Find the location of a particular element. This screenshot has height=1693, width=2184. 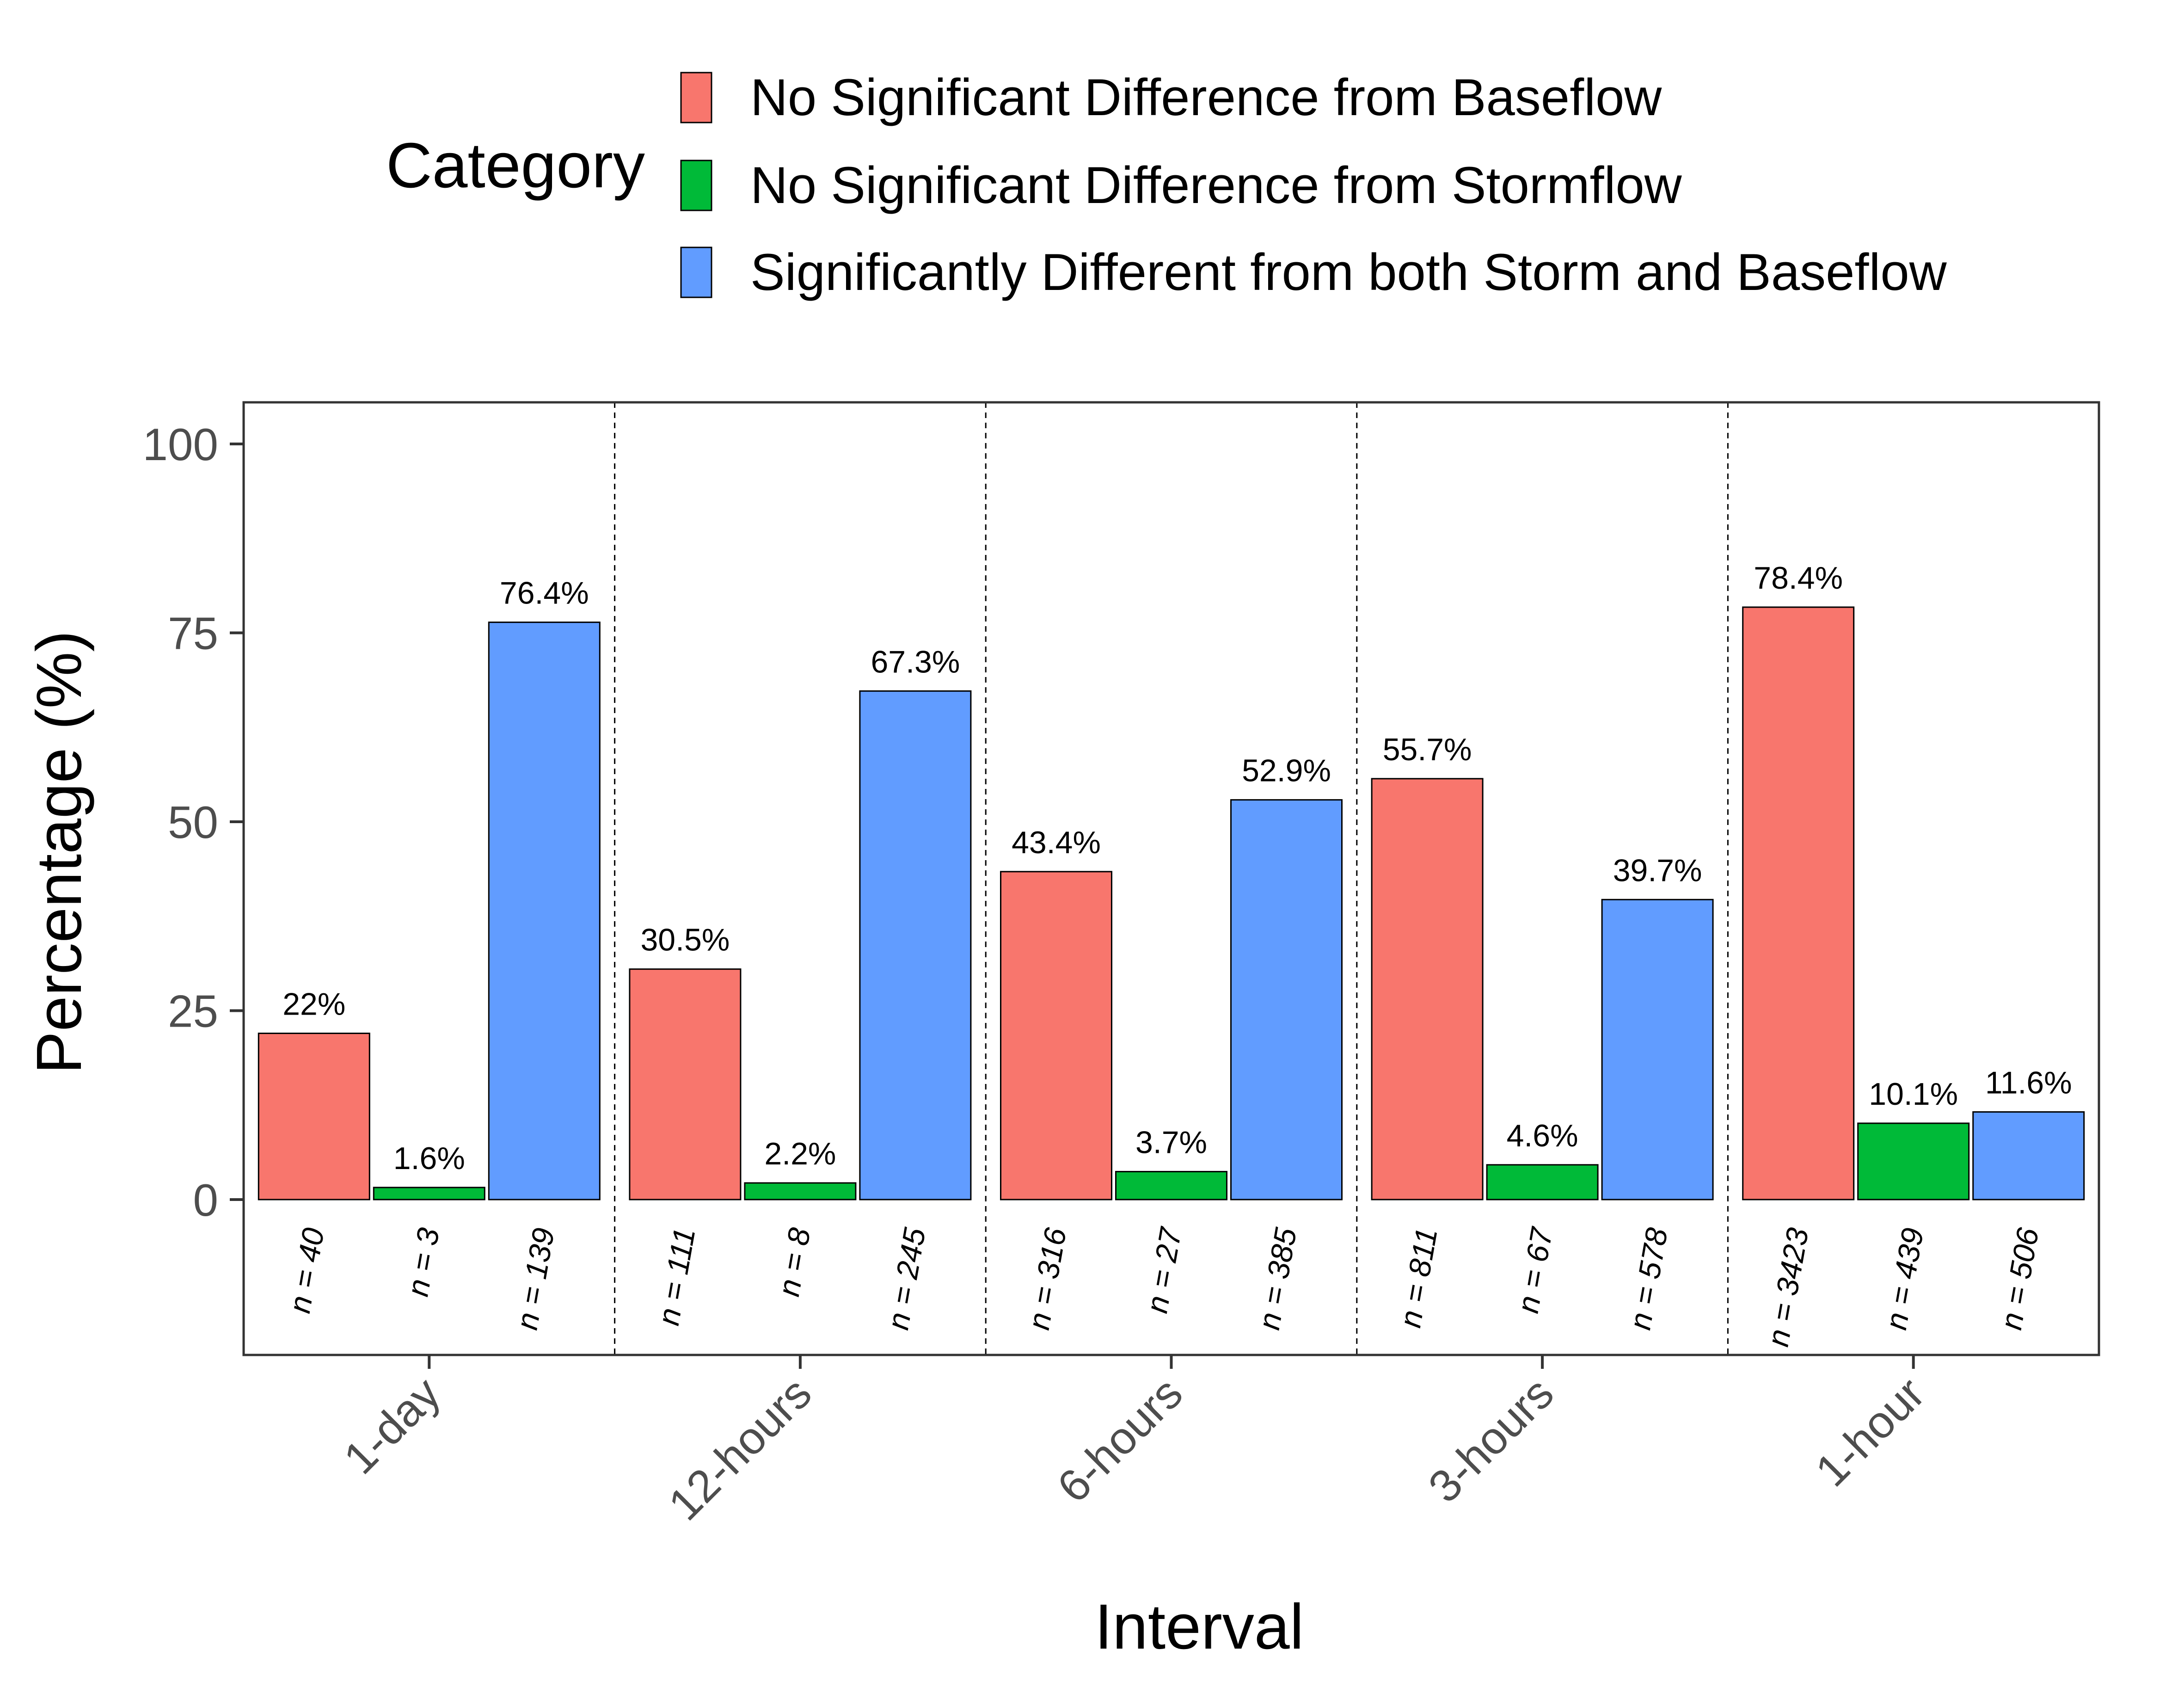

y-tick-label: 75 is located at coordinates (193, 634).